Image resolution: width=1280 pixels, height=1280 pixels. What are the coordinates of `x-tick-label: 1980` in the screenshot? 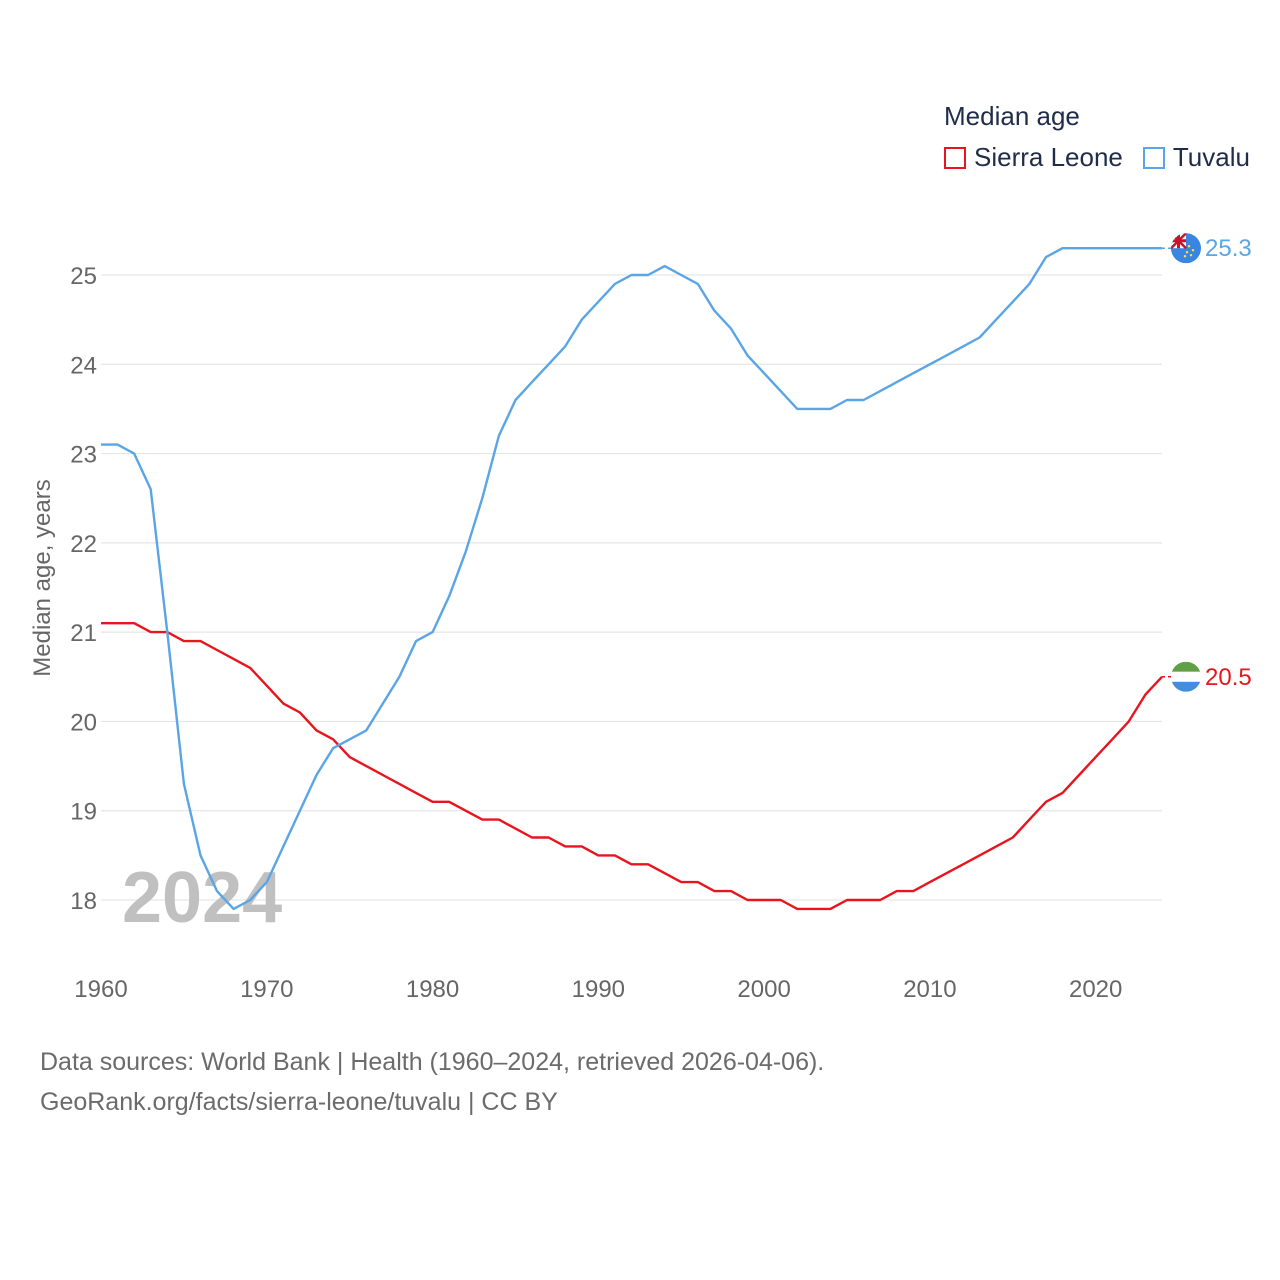 It's located at (432, 989).